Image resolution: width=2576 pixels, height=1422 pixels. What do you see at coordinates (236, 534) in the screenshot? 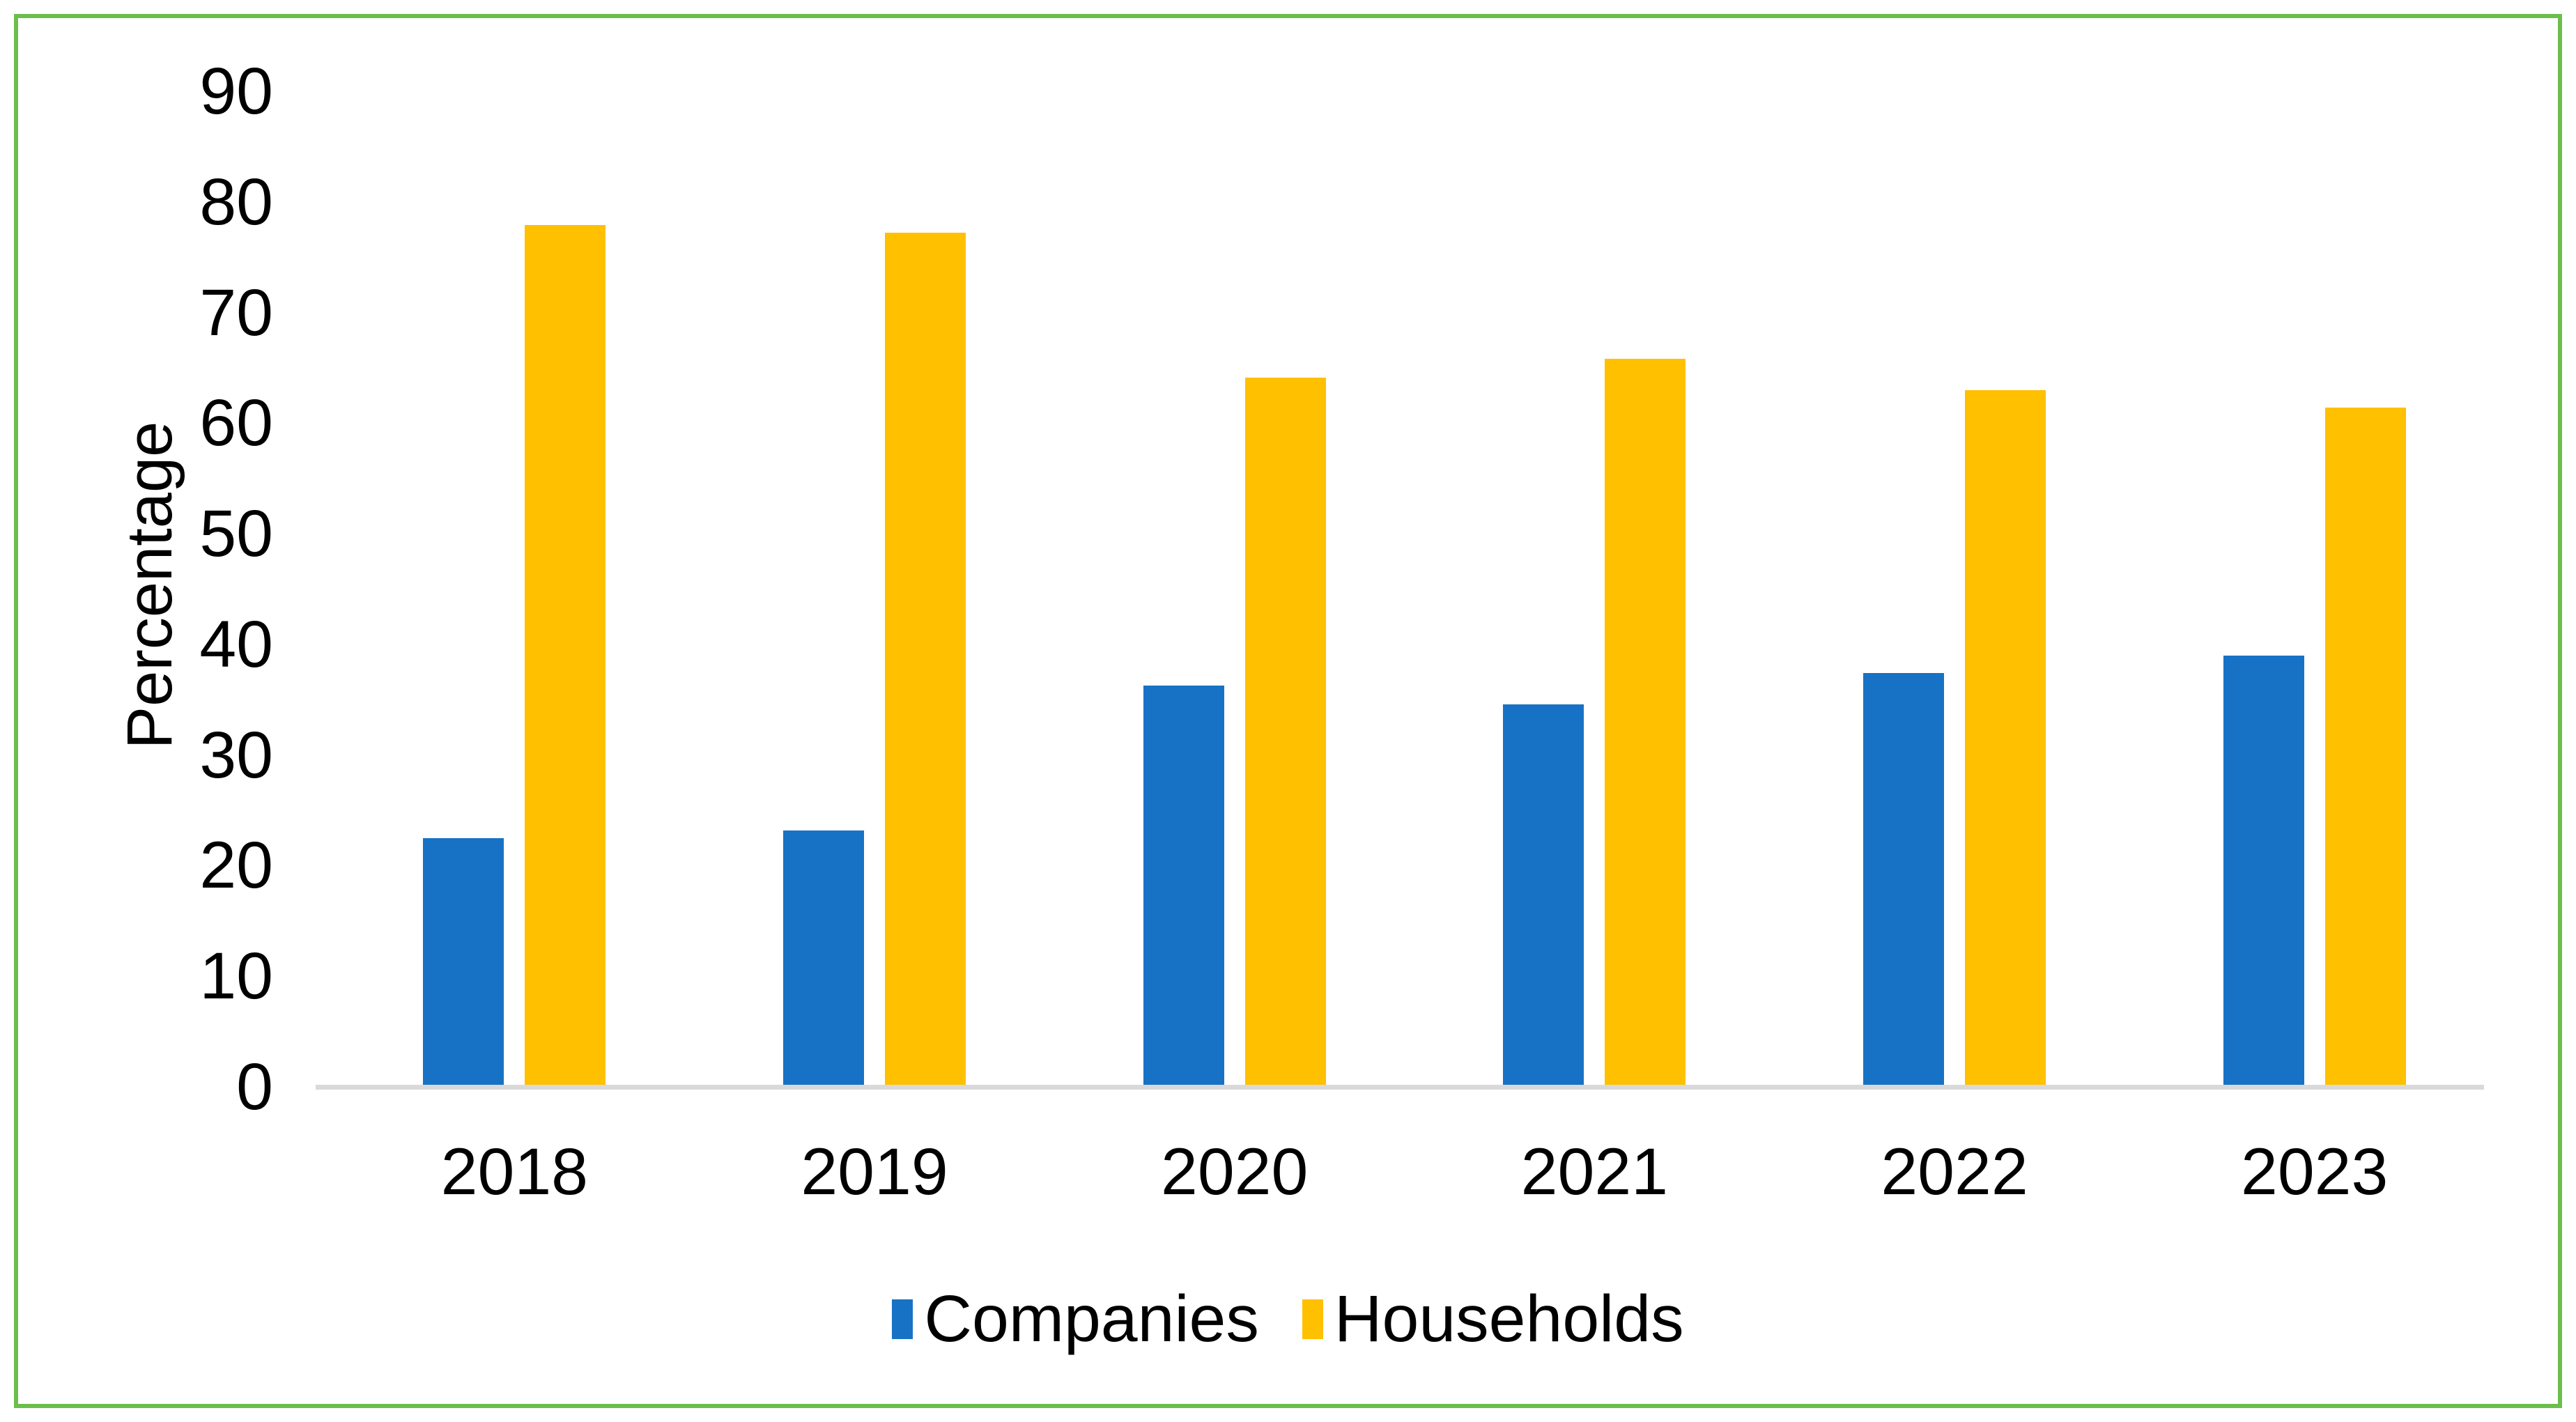
I see `y-tick-label-50: 50` at bounding box center [236, 534].